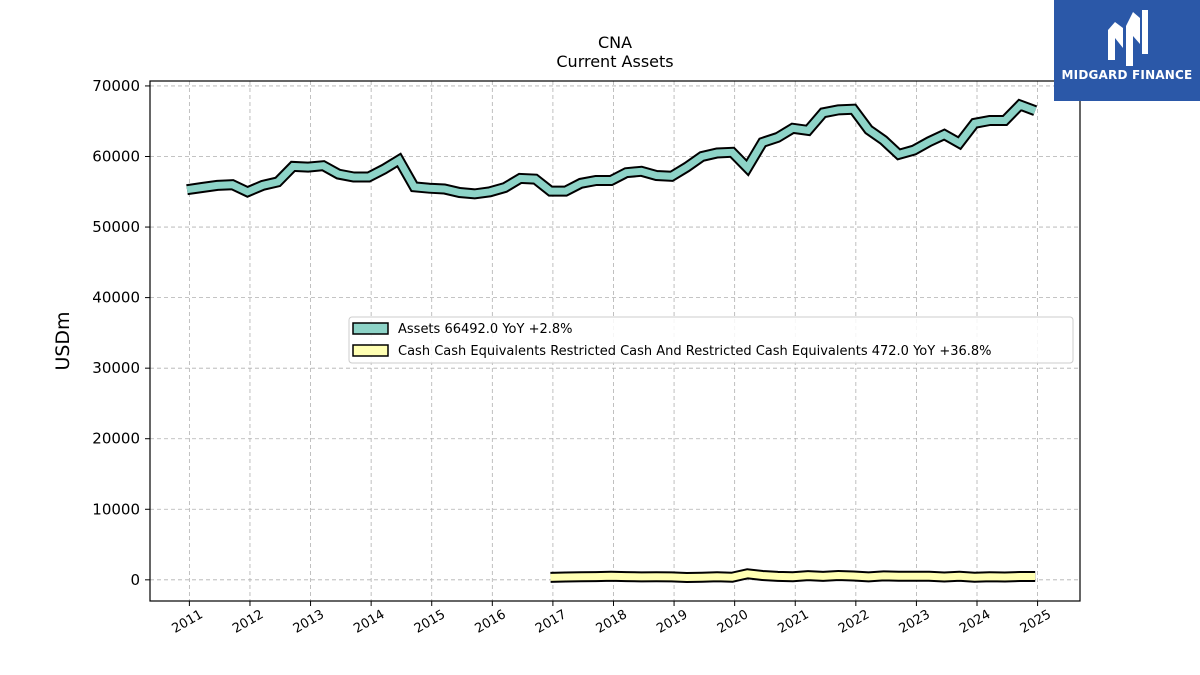 The width and height of the screenshot is (1200, 675). What do you see at coordinates (116, 439) in the screenshot?
I see `y-tick-label: 20000` at bounding box center [116, 439].